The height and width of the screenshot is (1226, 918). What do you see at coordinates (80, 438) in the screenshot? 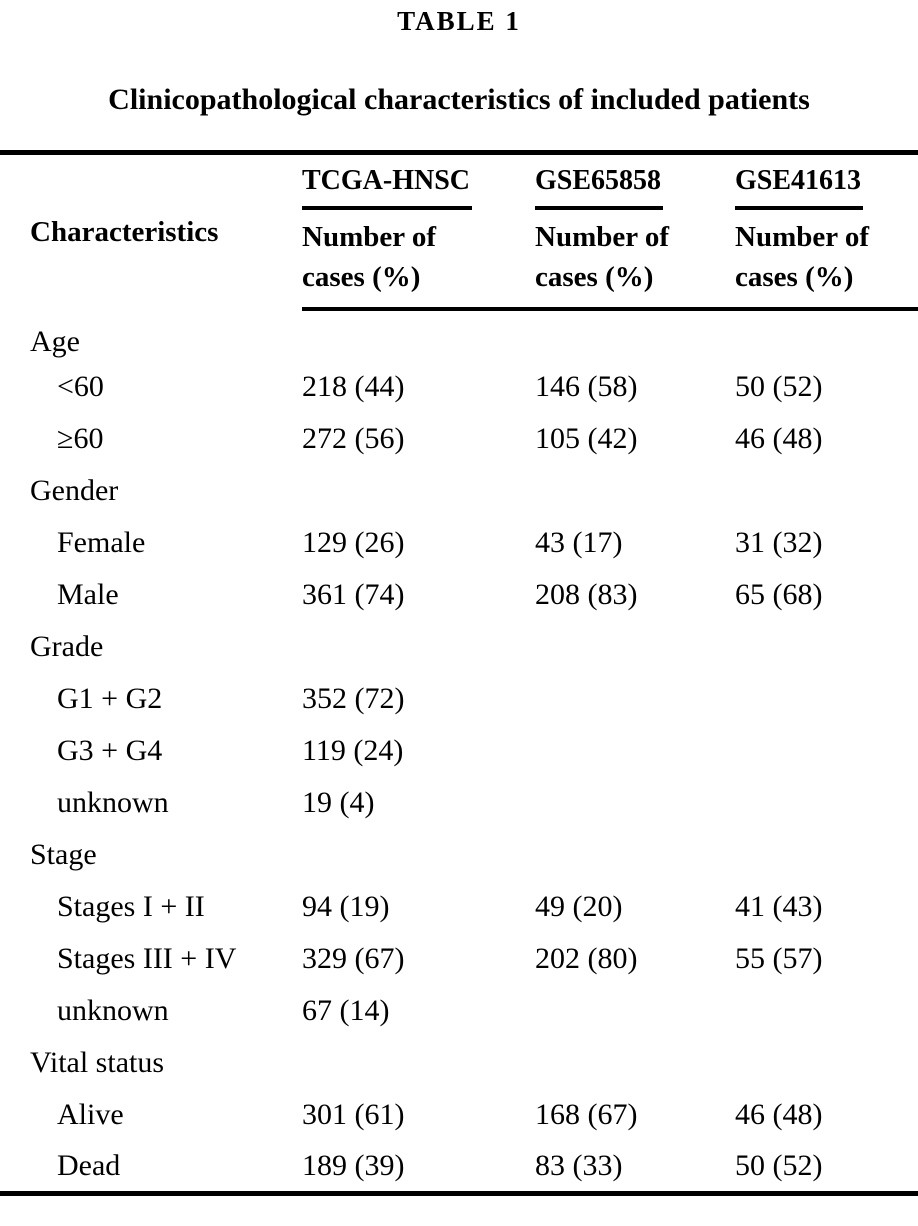
I see `row-label: ≥60` at bounding box center [80, 438].